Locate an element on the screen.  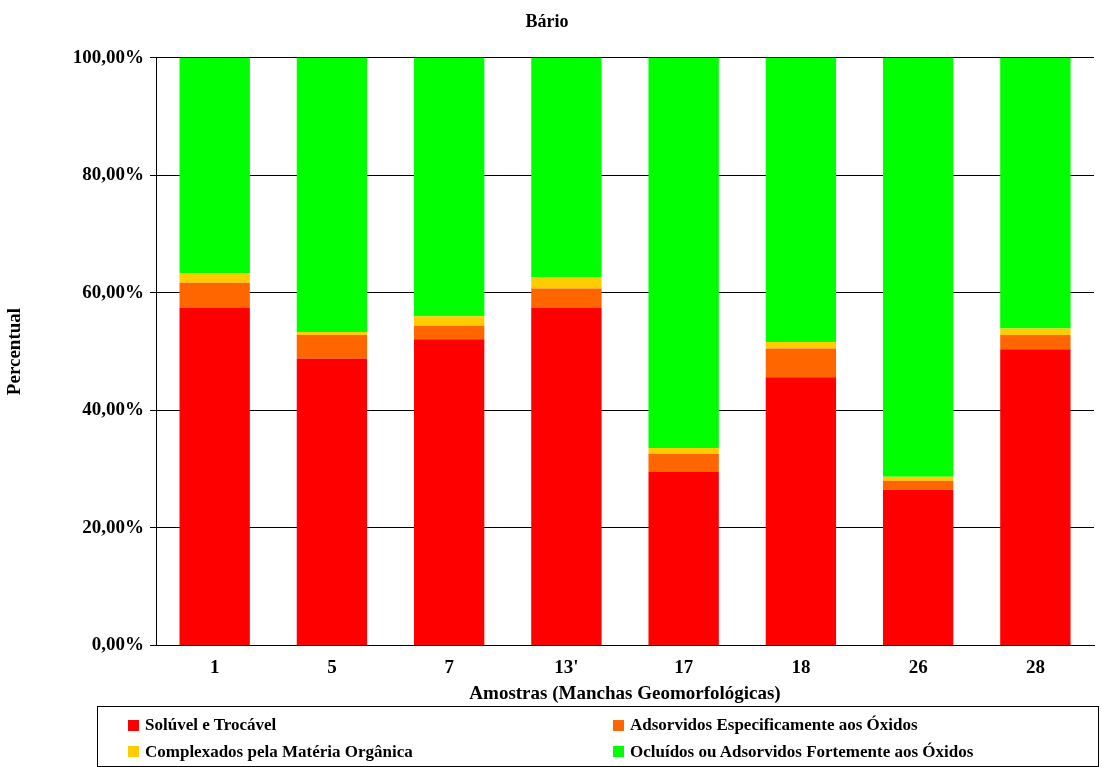
x-tick-label: 26 is located at coordinates (918, 666).